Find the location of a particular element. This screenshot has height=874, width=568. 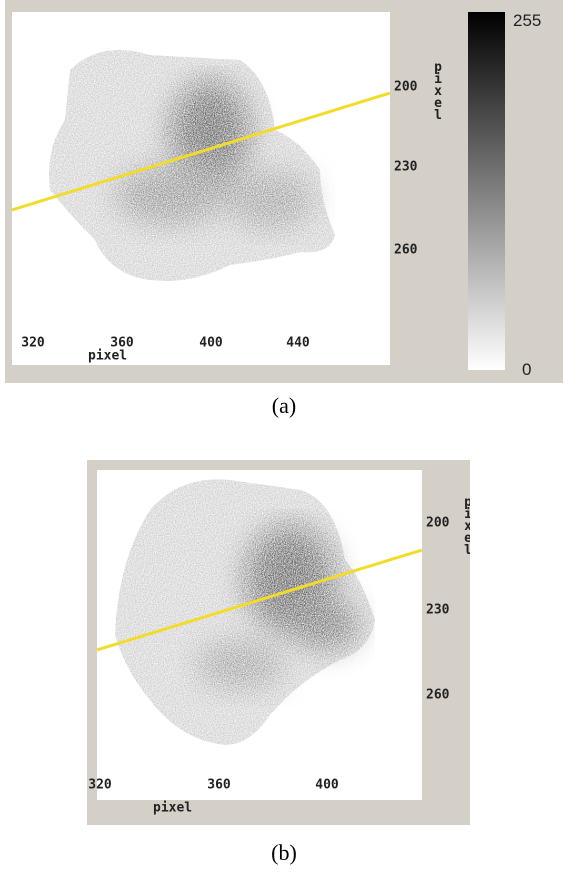

colorbar-min-label: 0 is located at coordinates (526, 369).